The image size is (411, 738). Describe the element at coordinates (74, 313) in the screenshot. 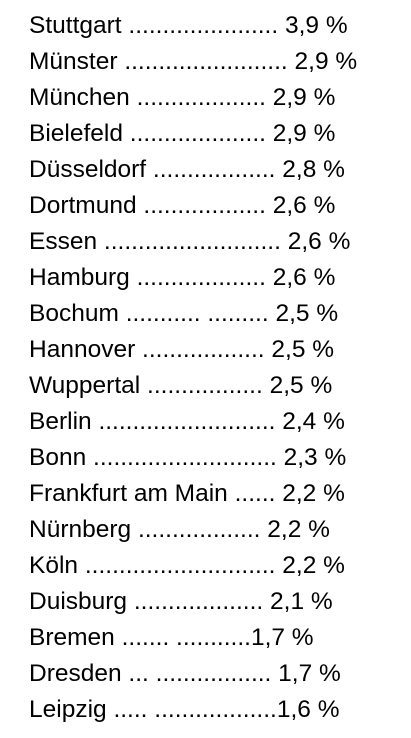

I see `city-name: Bochum` at that location.